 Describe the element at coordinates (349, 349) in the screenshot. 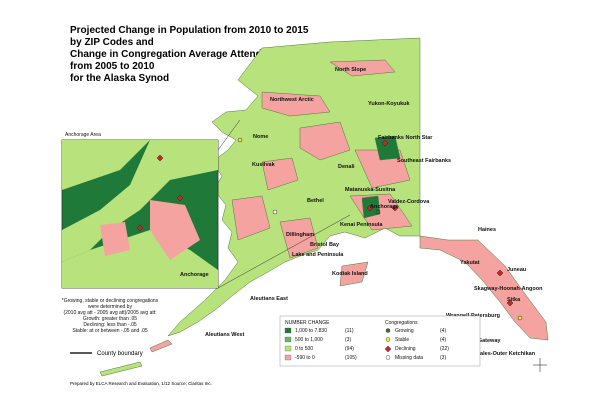

I see `legend-count: (94)` at that location.